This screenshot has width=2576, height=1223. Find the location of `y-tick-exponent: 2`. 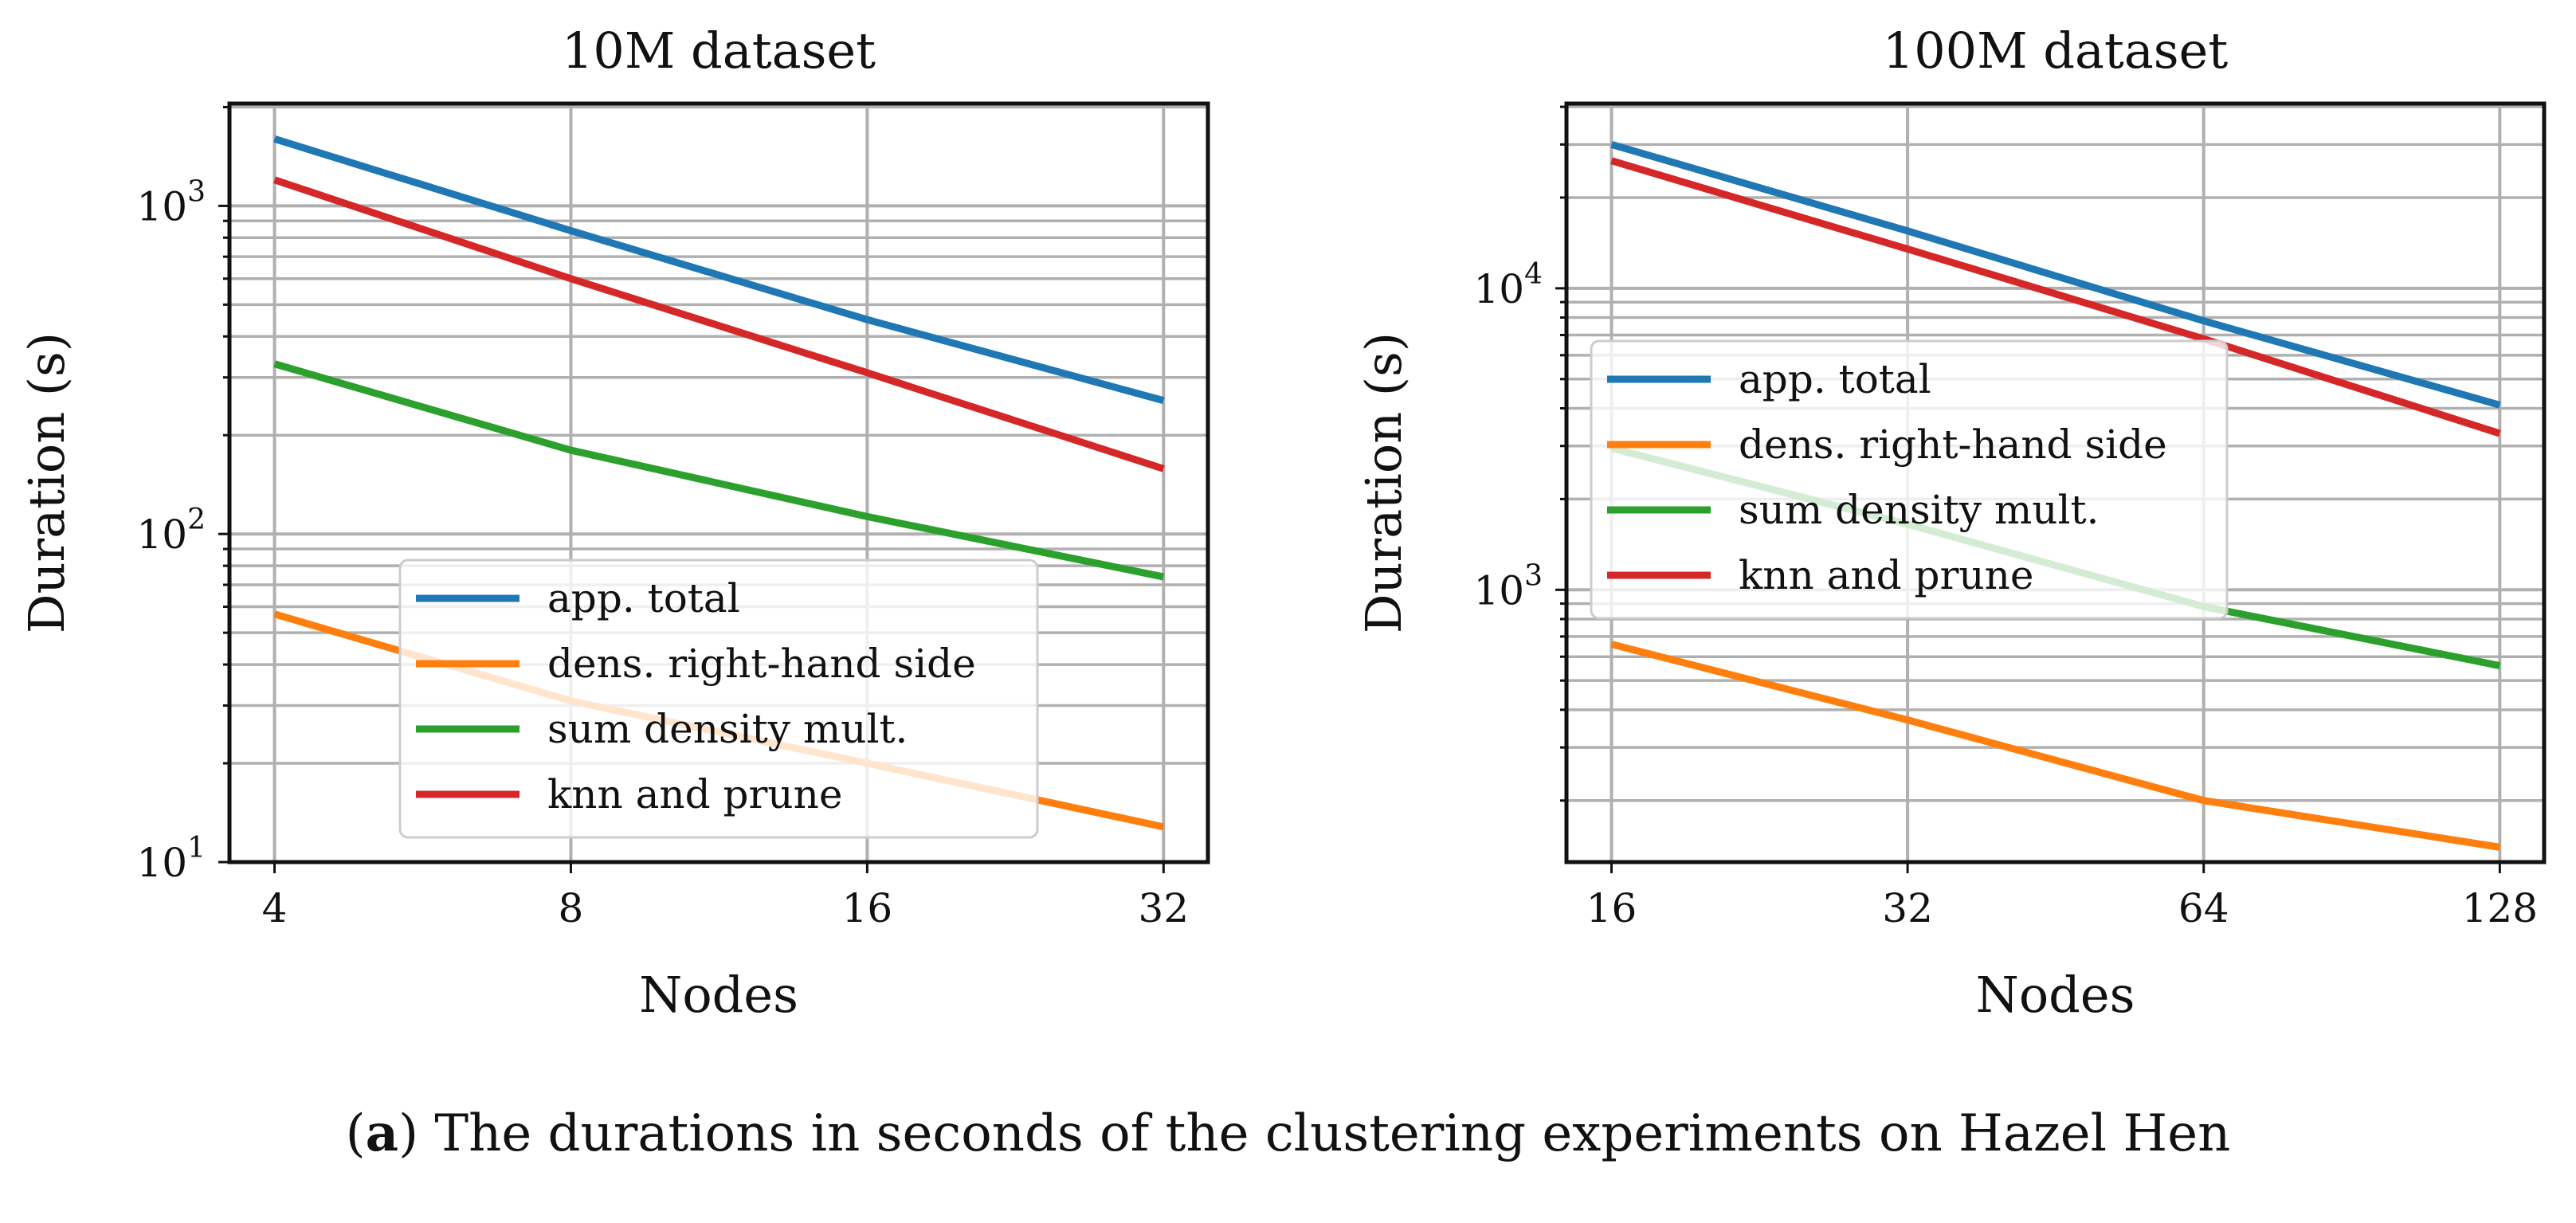

y-tick-exponent: 2 is located at coordinates (196, 520).